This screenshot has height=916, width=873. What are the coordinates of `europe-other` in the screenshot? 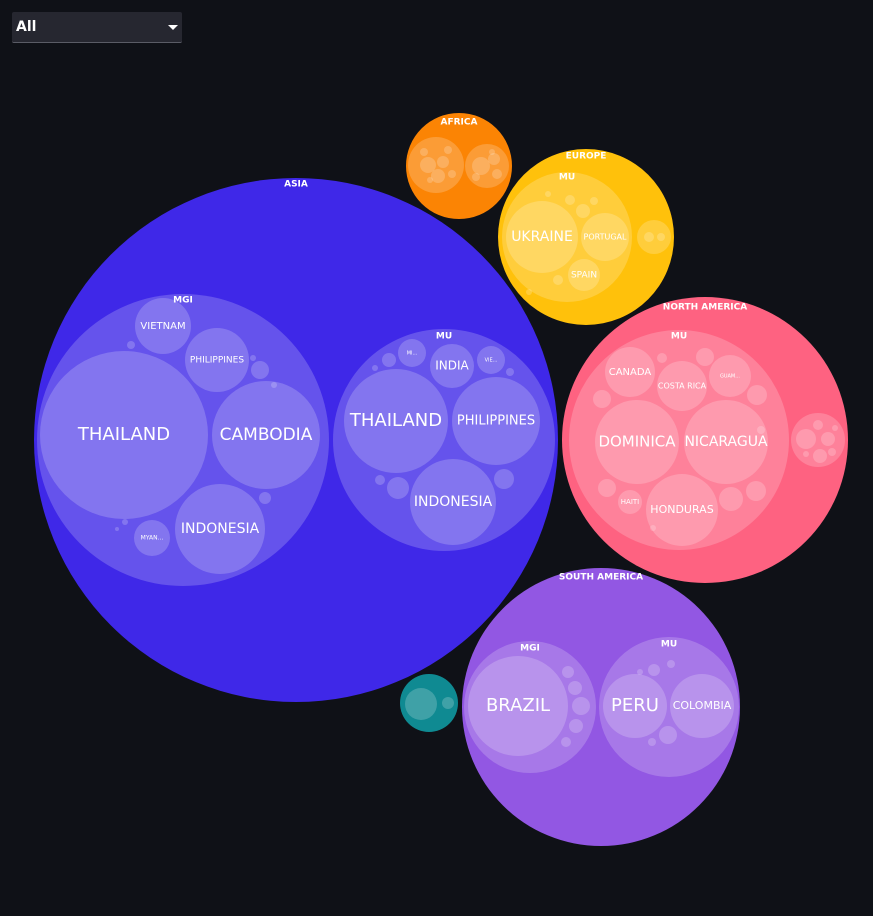 It's located at (654, 237).